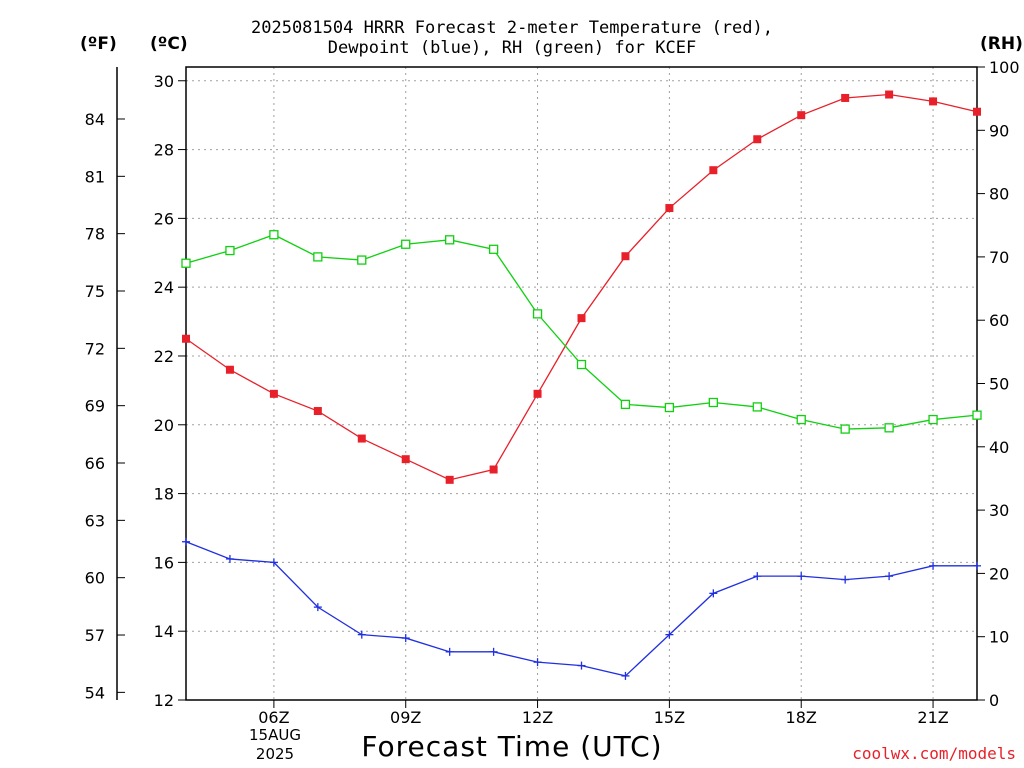  What do you see at coordinates (164, 356) in the screenshot?
I see `celsius-tick-label: 22` at bounding box center [164, 356].